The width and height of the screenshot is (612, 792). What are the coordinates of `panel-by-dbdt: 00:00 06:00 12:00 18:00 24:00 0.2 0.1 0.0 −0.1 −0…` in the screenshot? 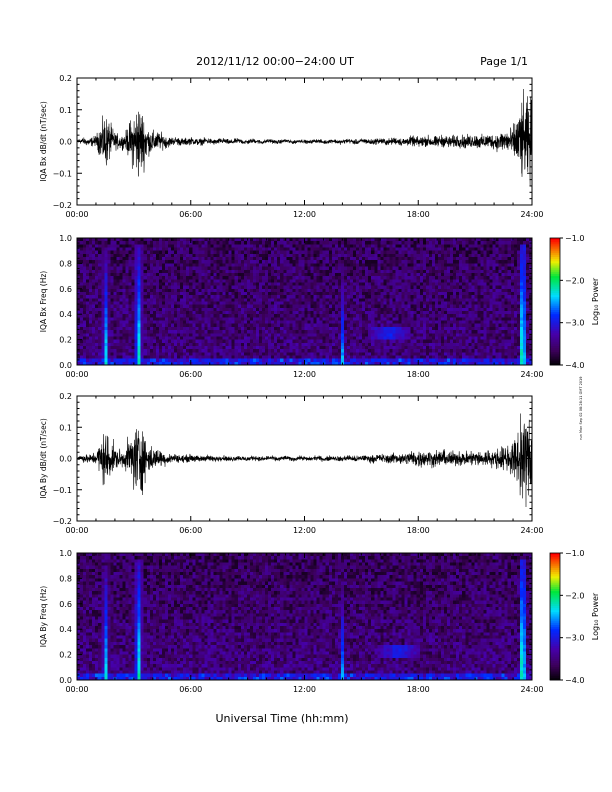 It's located at (291, 463).